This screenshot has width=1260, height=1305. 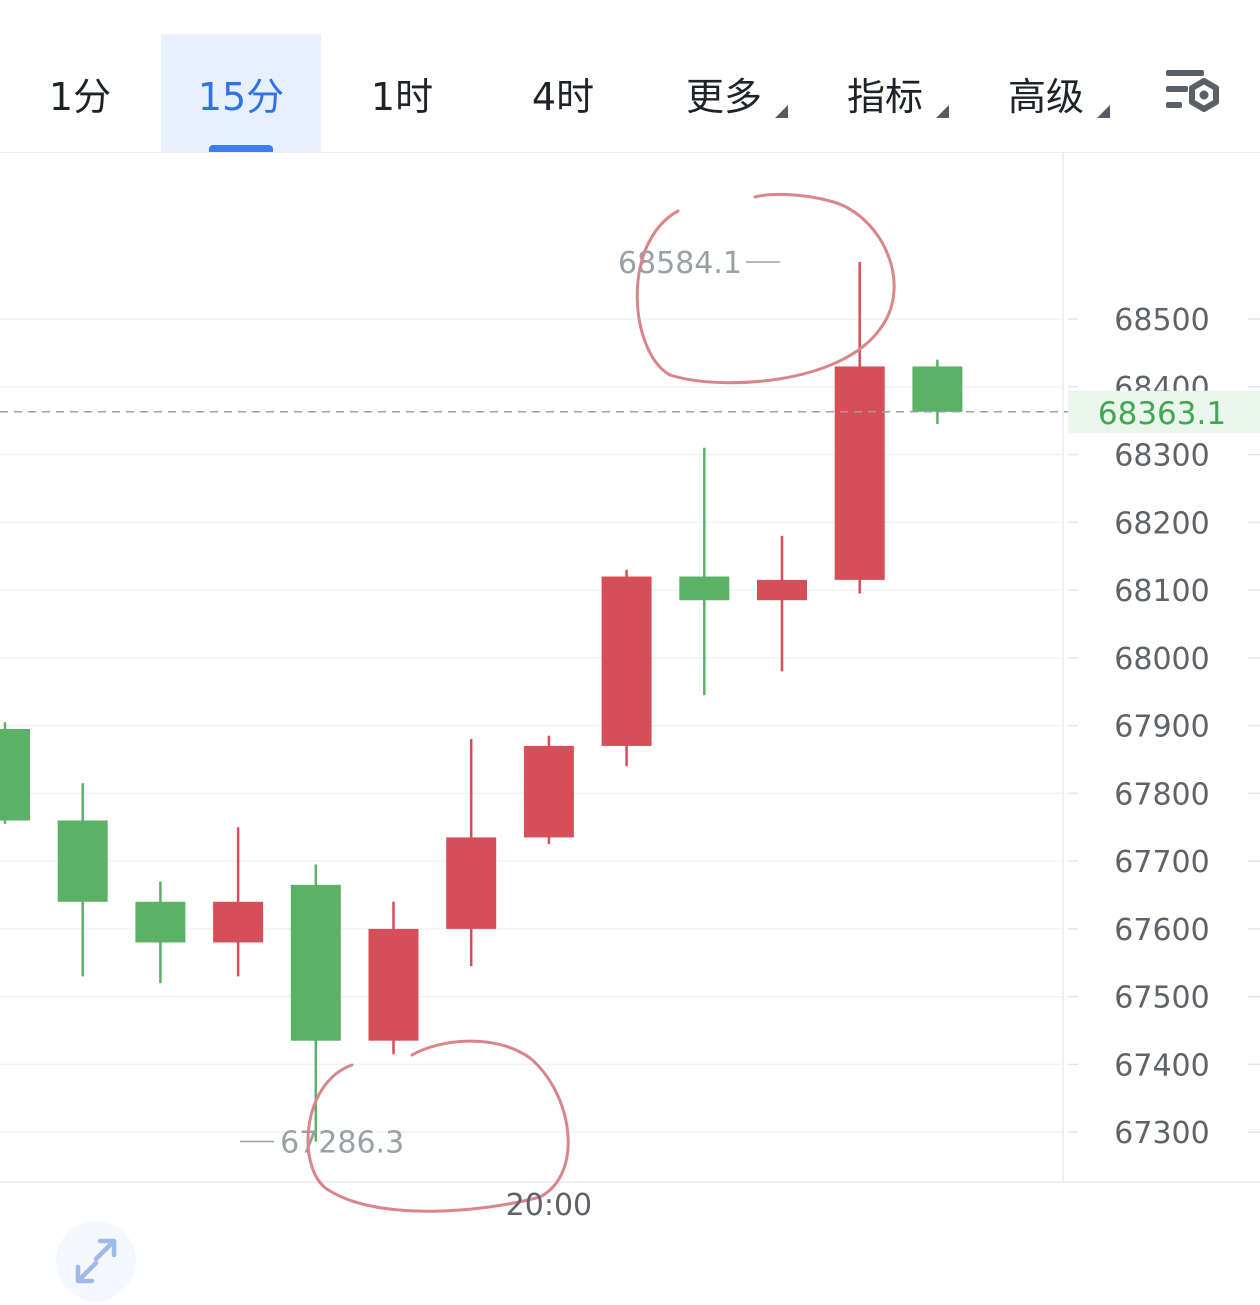 What do you see at coordinates (1161, 523) in the screenshot?
I see `y-tick-label: 68200` at bounding box center [1161, 523].